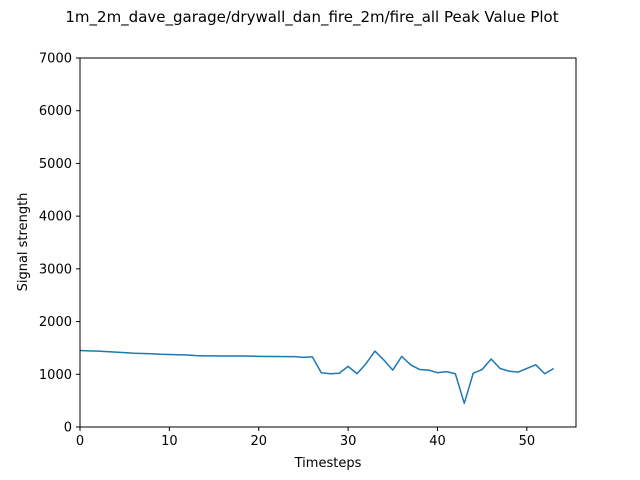 This screenshot has height=480, width=640. Describe the element at coordinates (55, 269) in the screenshot. I see `y-tick-label: 3000` at that location.